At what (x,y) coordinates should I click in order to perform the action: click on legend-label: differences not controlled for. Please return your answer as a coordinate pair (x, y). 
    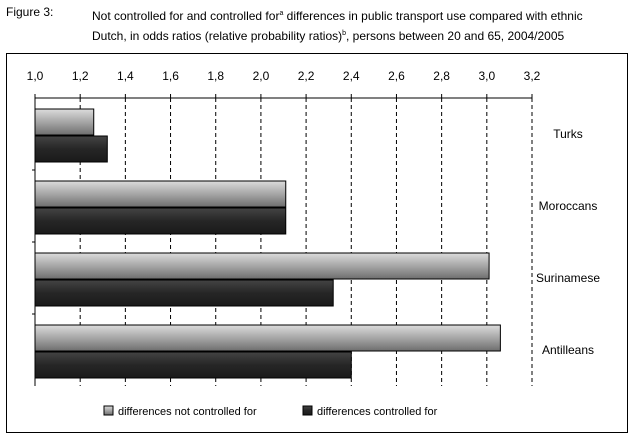
    Looking at the image, I should click on (187, 412).